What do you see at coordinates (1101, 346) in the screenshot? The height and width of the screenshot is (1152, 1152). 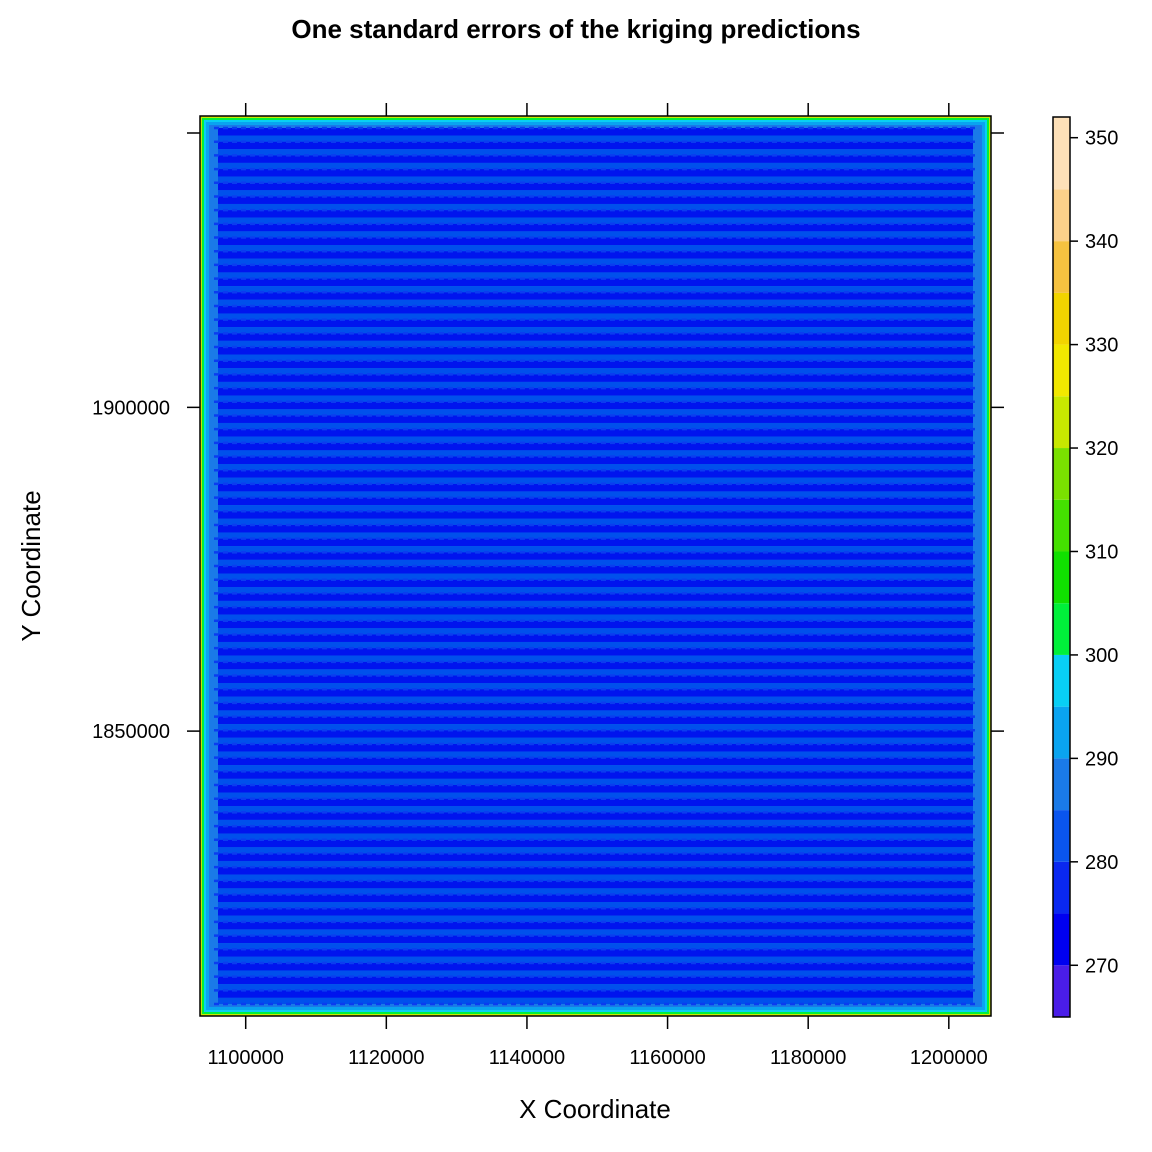 I see `color-key-tick-label: 330` at bounding box center [1101, 346].